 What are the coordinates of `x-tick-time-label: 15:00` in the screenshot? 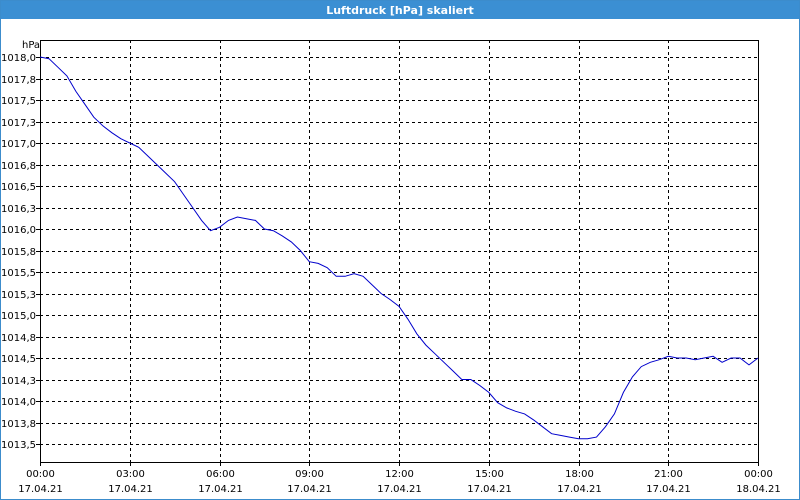 It's located at (489, 474).